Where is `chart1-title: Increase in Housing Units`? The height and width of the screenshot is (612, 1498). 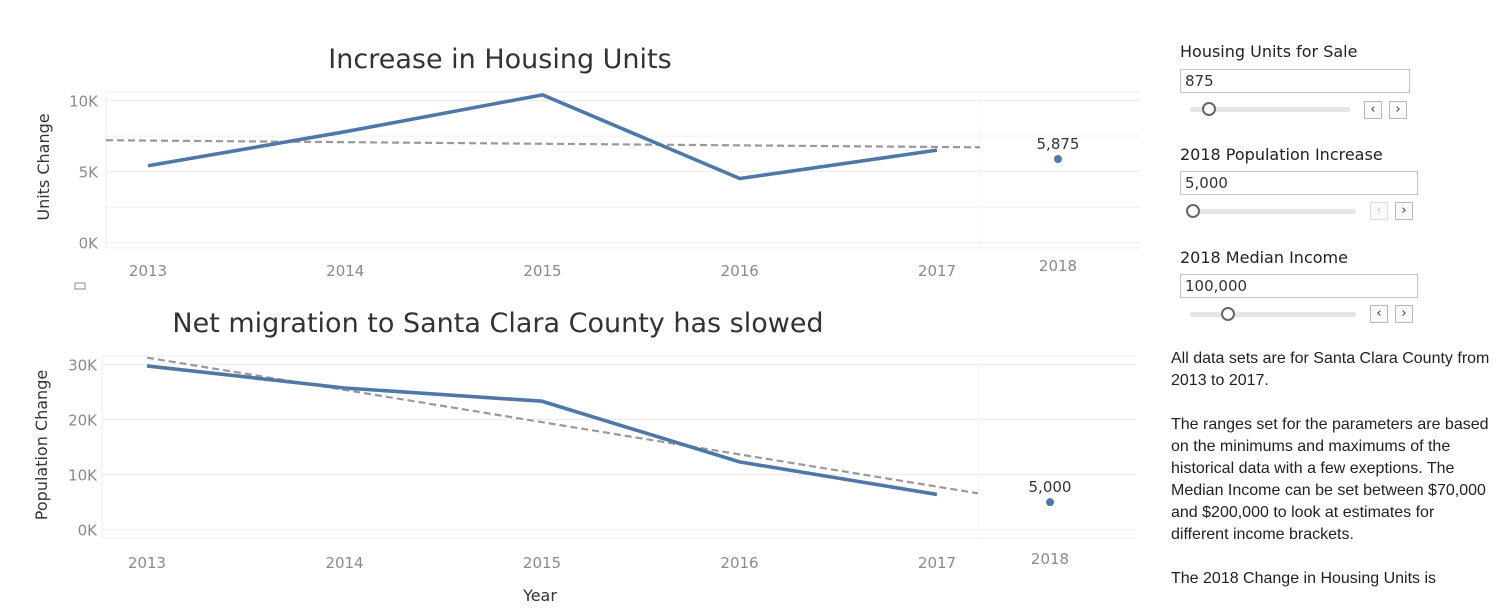
chart1-title: Increase in Housing Units is located at coordinates (499, 59).